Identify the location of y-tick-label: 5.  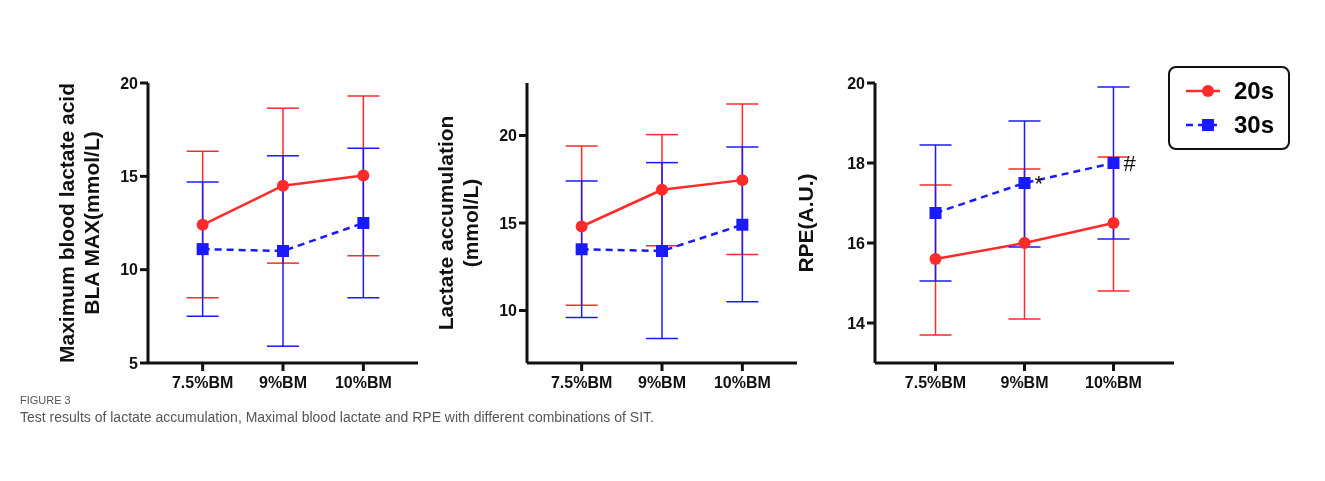
(134, 363).